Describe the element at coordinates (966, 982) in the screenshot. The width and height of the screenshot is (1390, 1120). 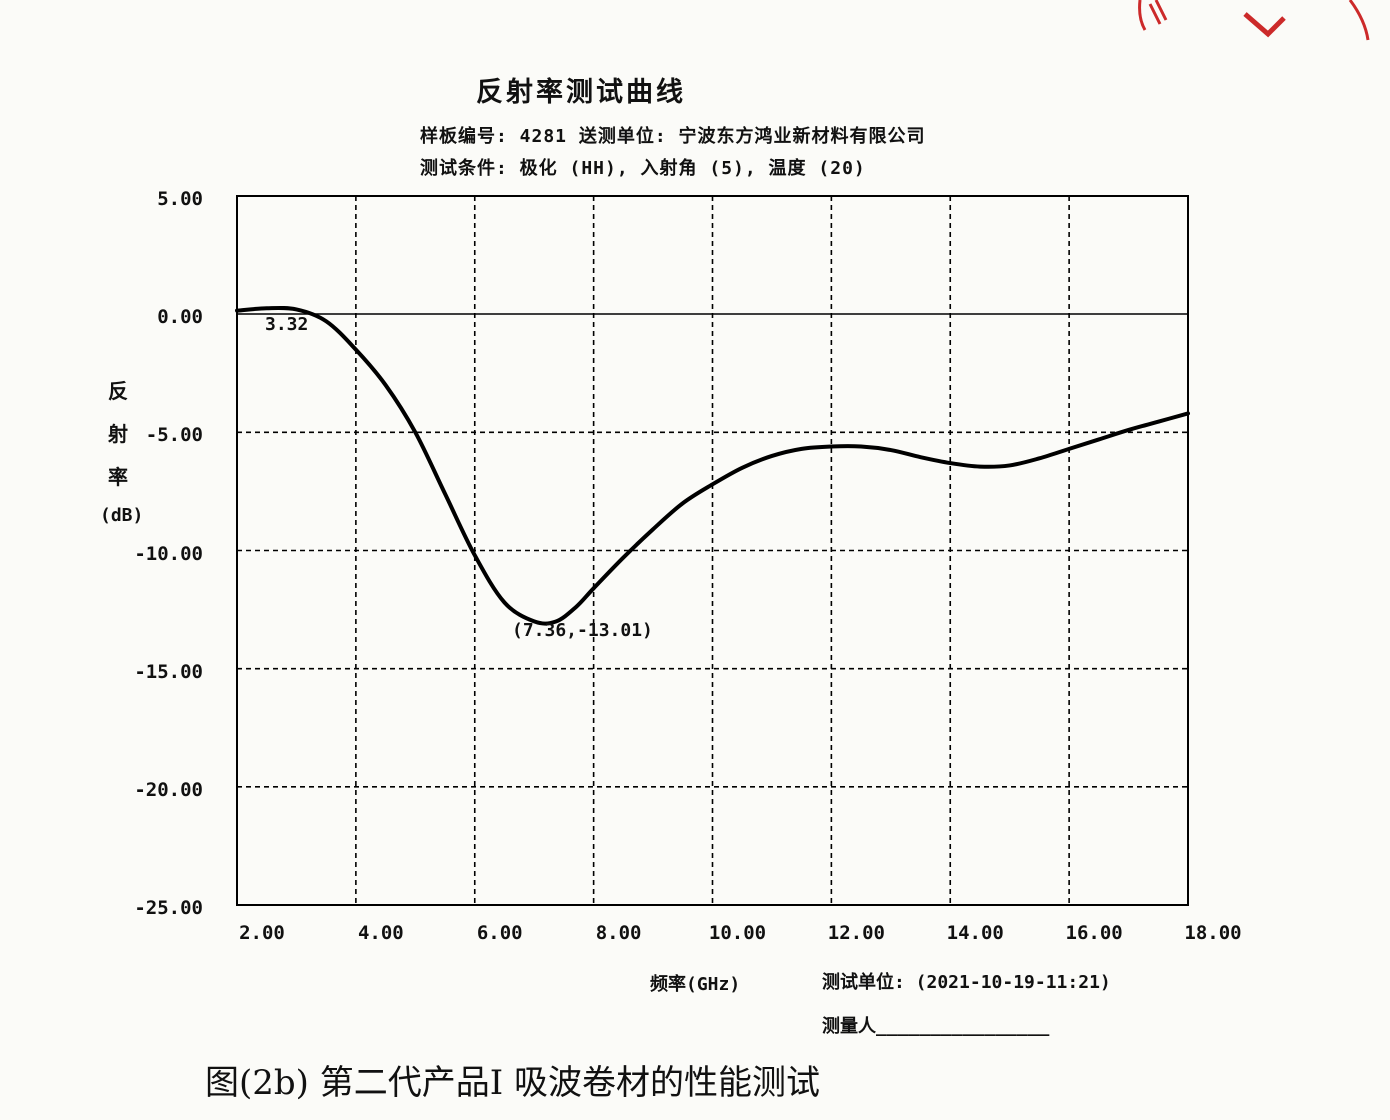
I see `test-unit-timestamp: 测试单位: (2021-10-19-11:21)` at that location.